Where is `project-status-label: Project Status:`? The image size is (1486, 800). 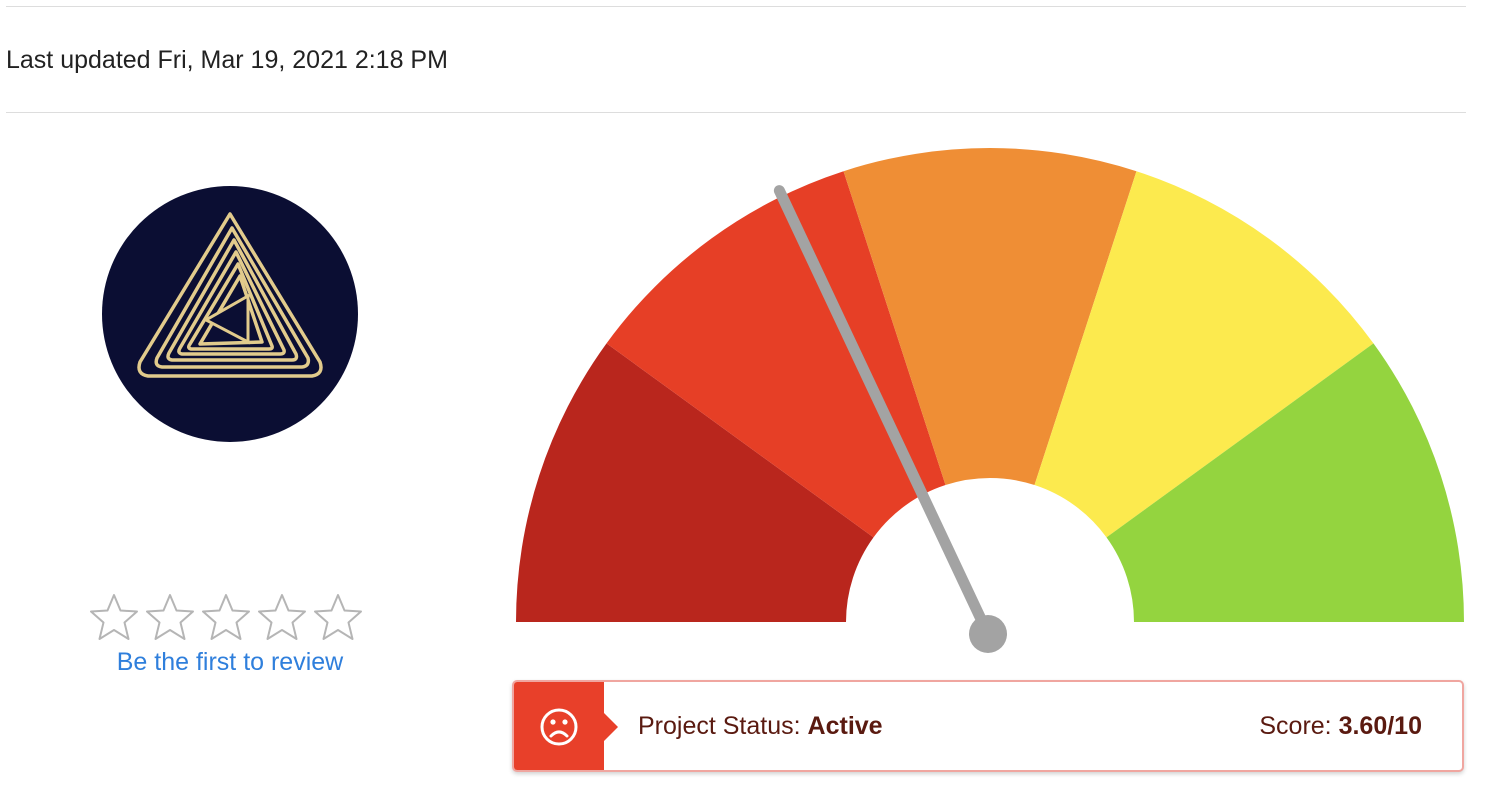
project-status-label: Project Status: is located at coordinates (723, 726).